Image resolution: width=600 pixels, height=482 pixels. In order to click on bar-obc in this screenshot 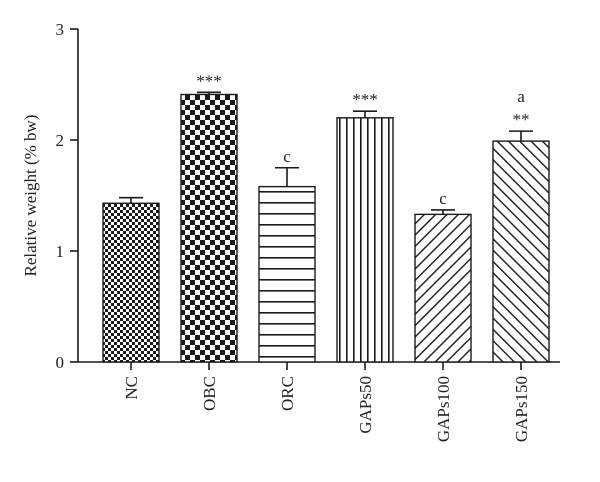, I will do `click(209, 228)`.